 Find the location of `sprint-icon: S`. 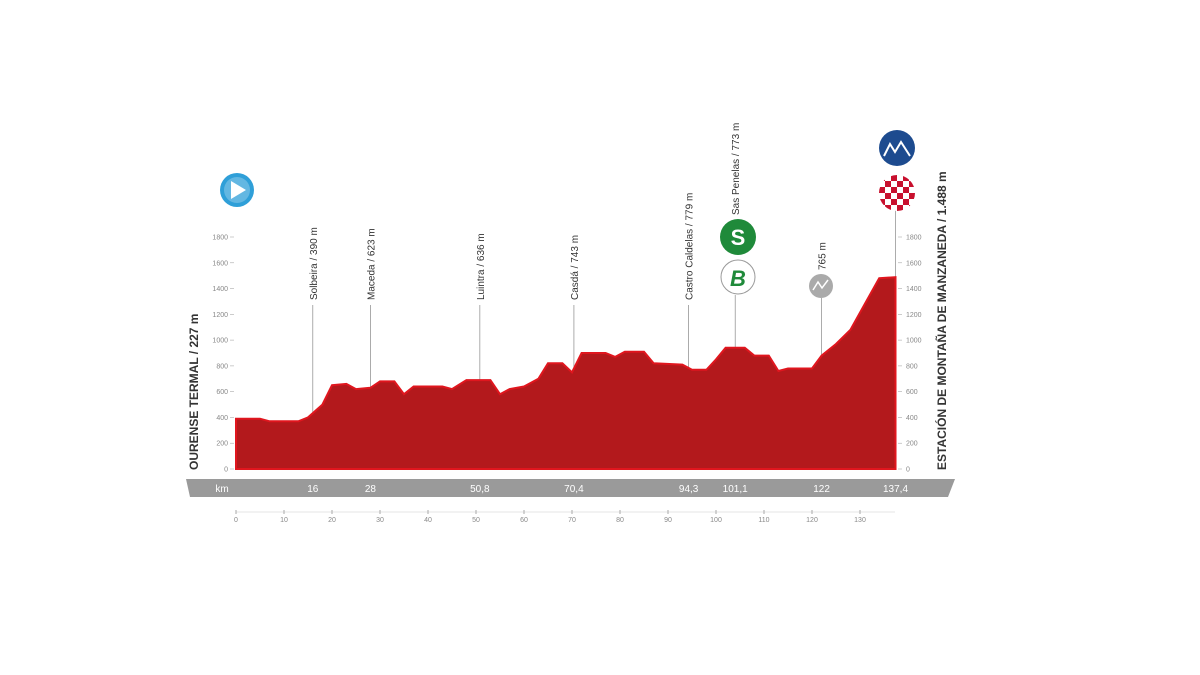

sprint-icon: S is located at coordinates (738, 237).